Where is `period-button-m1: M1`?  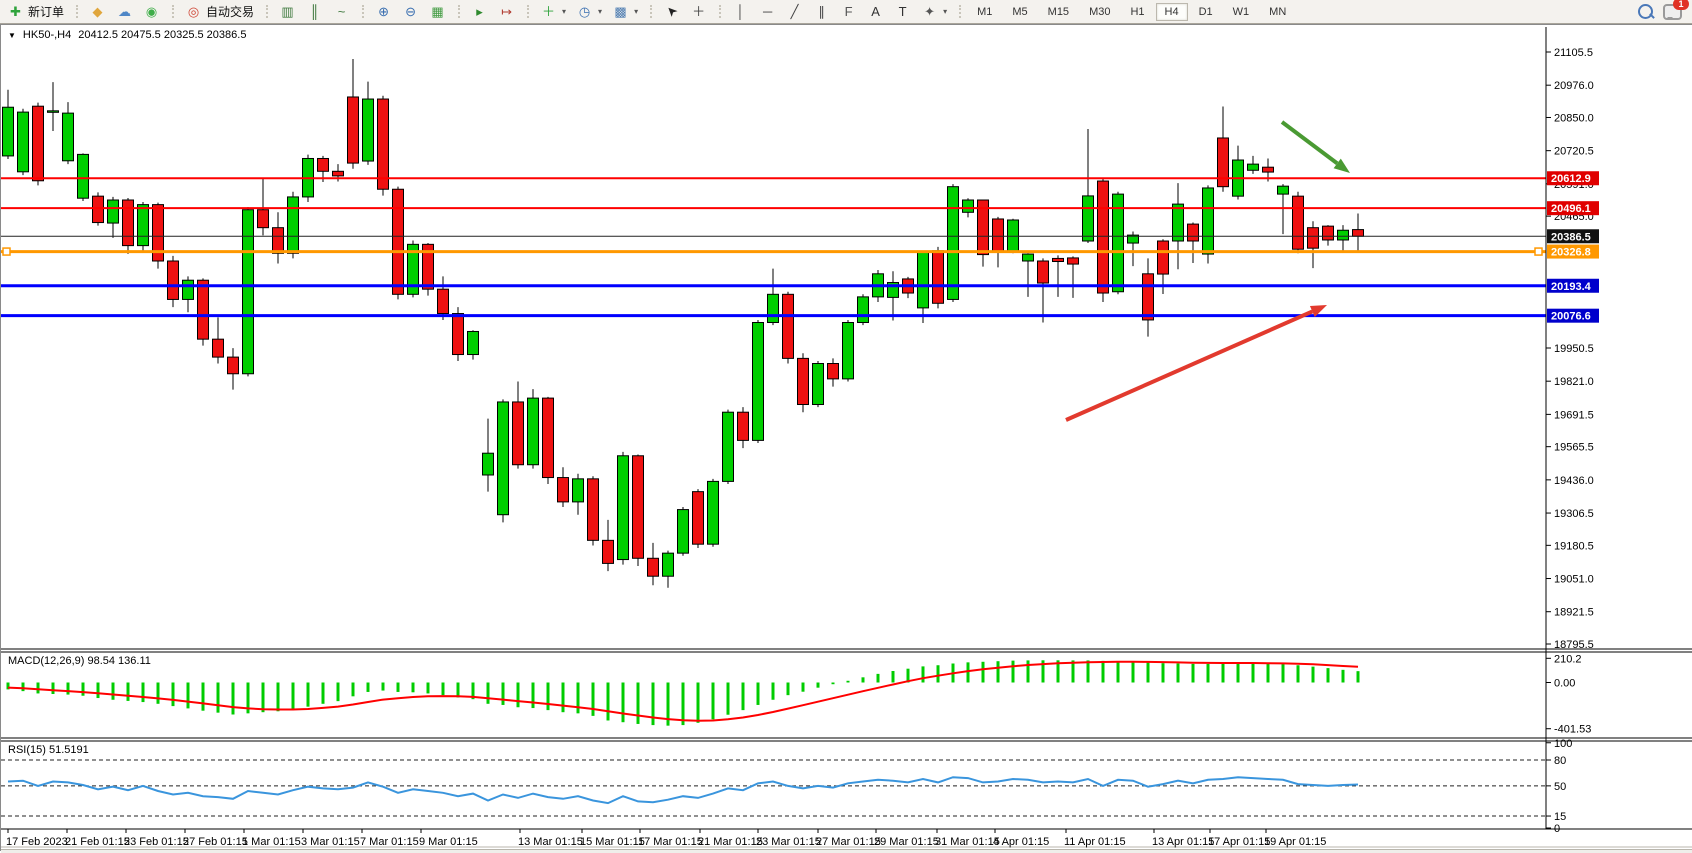
period-button-m1: M1 is located at coordinates (985, 11).